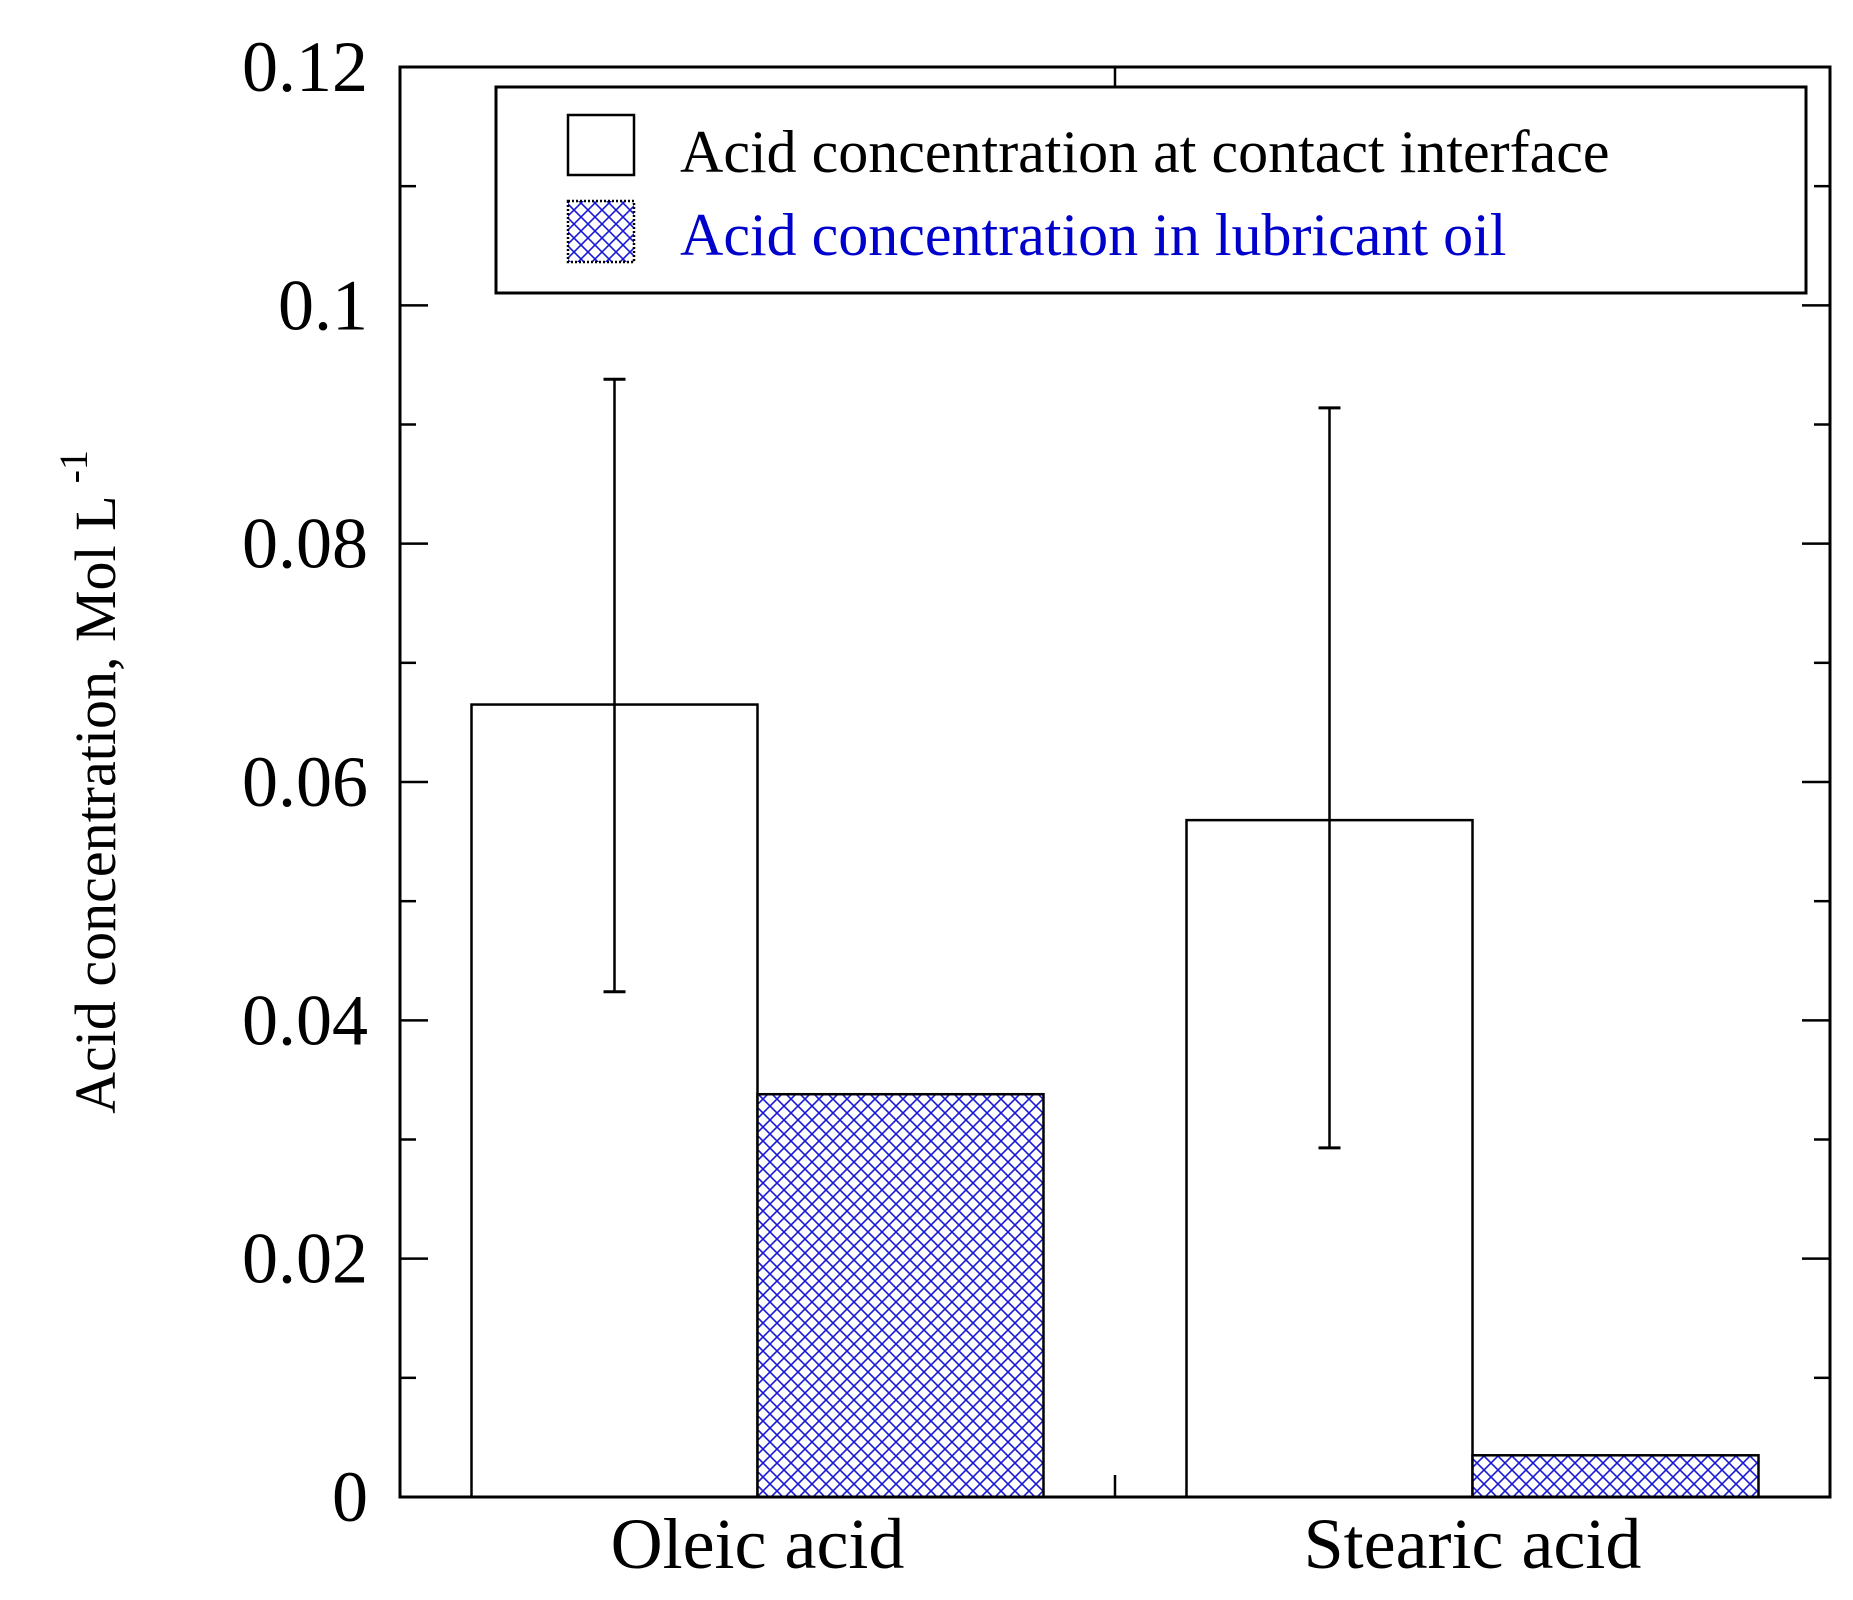 The width and height of the screenshot is (1853, 1600). I want to click on legend-swatch-interface, so click(601, 145).